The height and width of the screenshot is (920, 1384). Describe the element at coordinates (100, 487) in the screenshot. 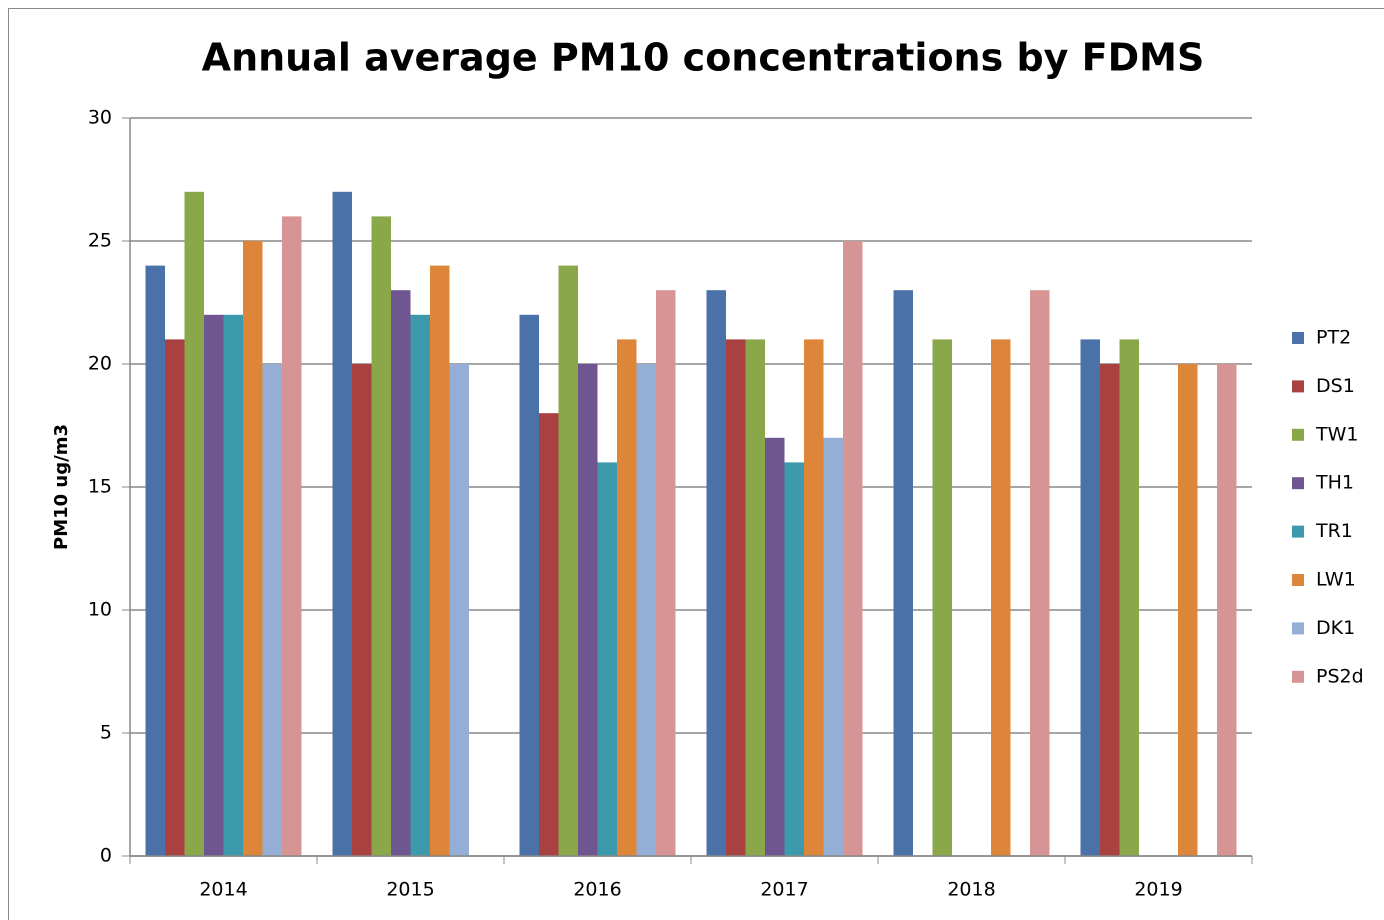

I see `y-tick-label: 15` at that location.